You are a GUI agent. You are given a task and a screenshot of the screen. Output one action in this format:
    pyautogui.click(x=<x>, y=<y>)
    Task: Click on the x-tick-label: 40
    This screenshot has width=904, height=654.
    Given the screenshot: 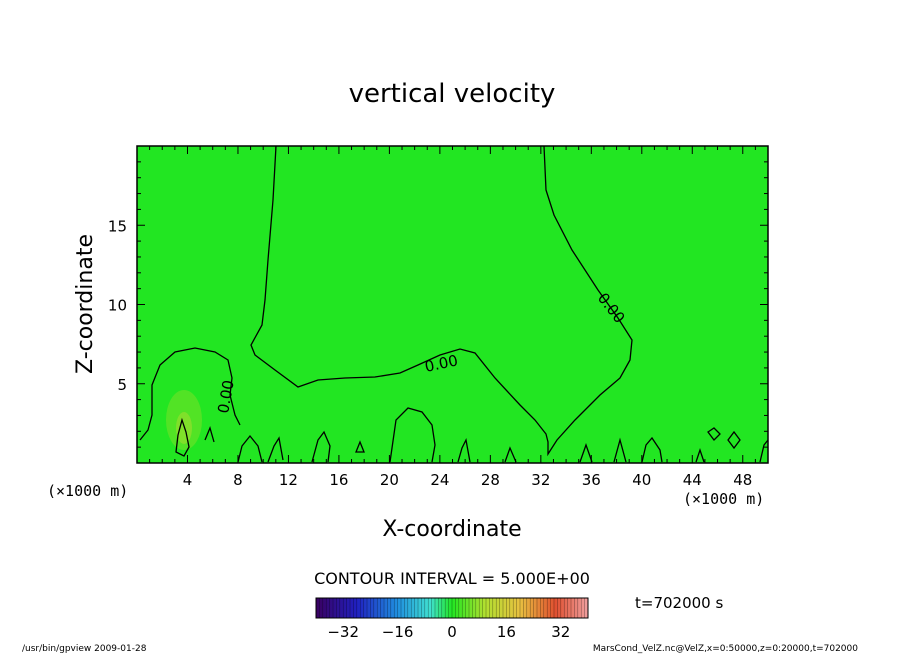 What is the action you would take?
    pyautogui.click(x=641, y=480)
    